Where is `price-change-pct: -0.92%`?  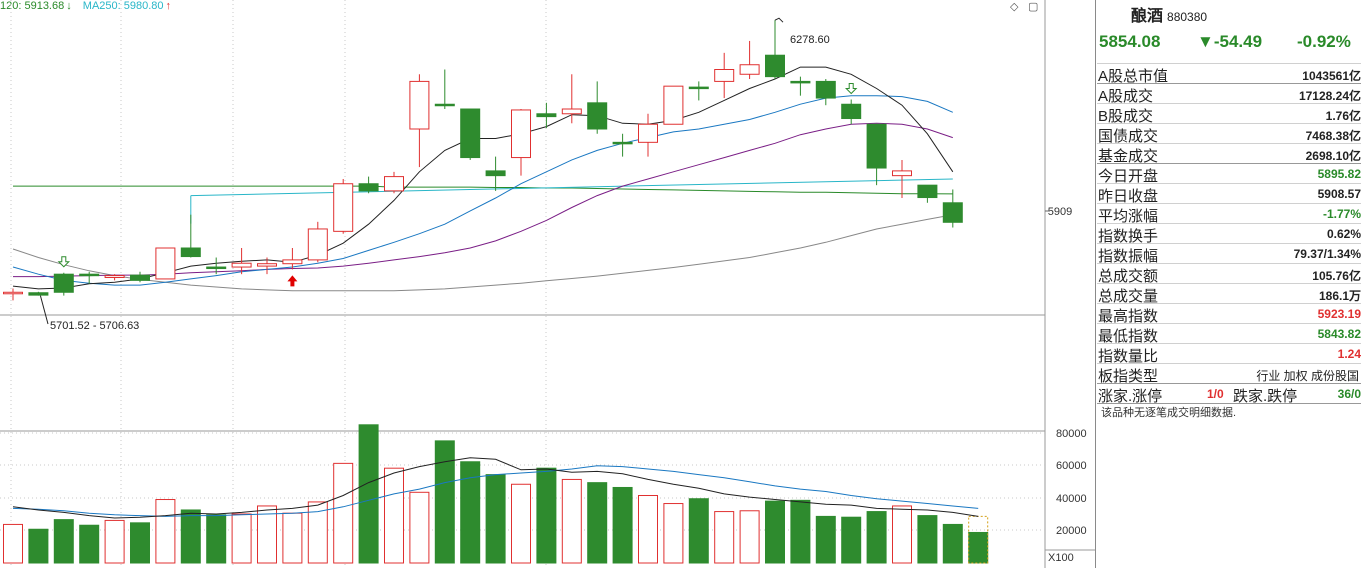 price-change-pct: -0.92% is located at coordinates (1324, 41).